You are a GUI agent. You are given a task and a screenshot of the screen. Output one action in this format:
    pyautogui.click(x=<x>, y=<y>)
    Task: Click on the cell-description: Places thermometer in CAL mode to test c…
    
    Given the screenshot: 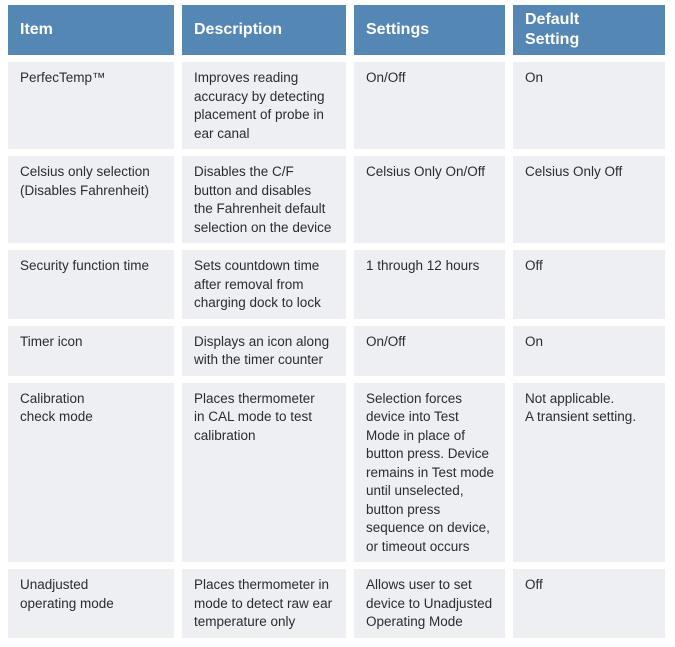 What is the action you would take?
    pyautogui.click(x=264, y=472)
    